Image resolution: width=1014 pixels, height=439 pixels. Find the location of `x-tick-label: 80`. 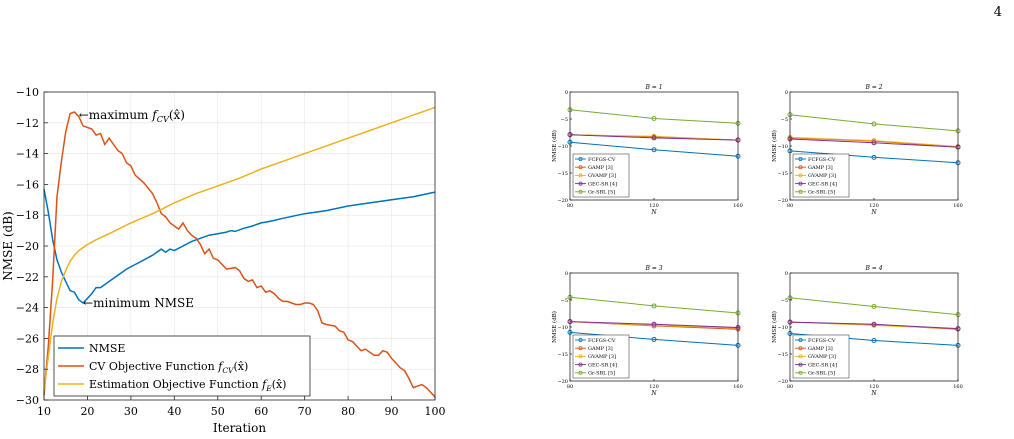

x-tick-label: 80 is located at coordinates (790, 387).